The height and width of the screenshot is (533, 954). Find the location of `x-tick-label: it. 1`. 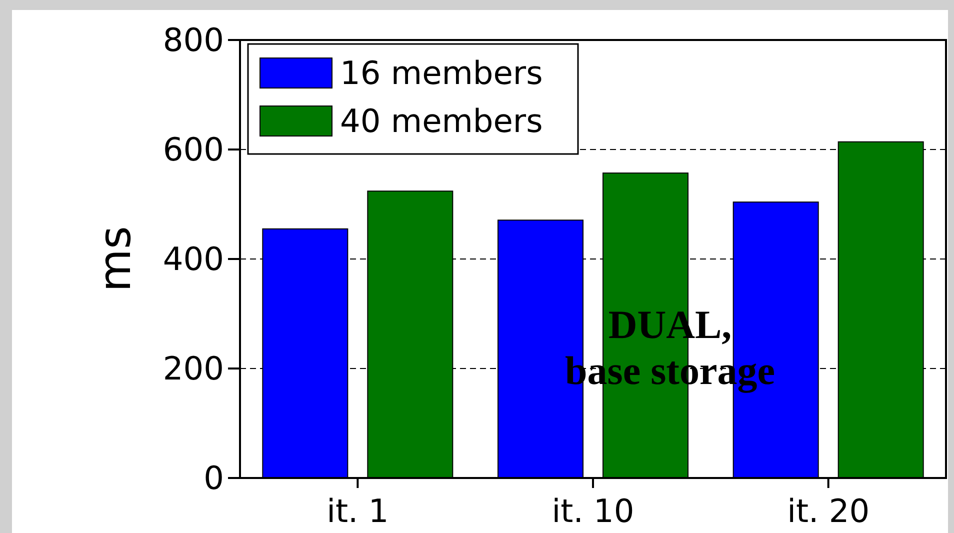

x-tick-label: it. 1 is located at coordinates (357, 511).